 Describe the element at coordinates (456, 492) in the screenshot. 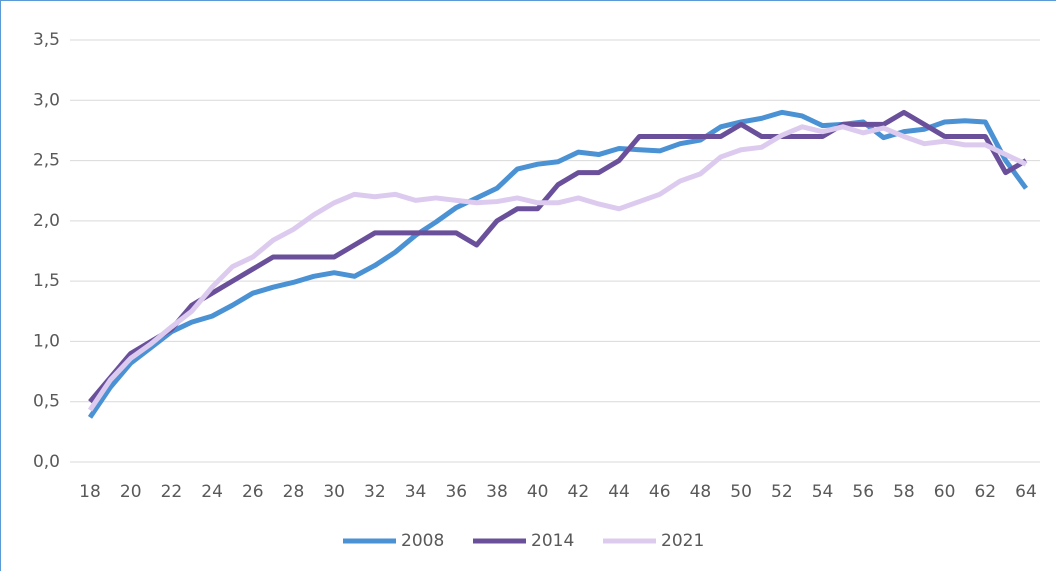

I see `x-tick-label: 36` at that location.